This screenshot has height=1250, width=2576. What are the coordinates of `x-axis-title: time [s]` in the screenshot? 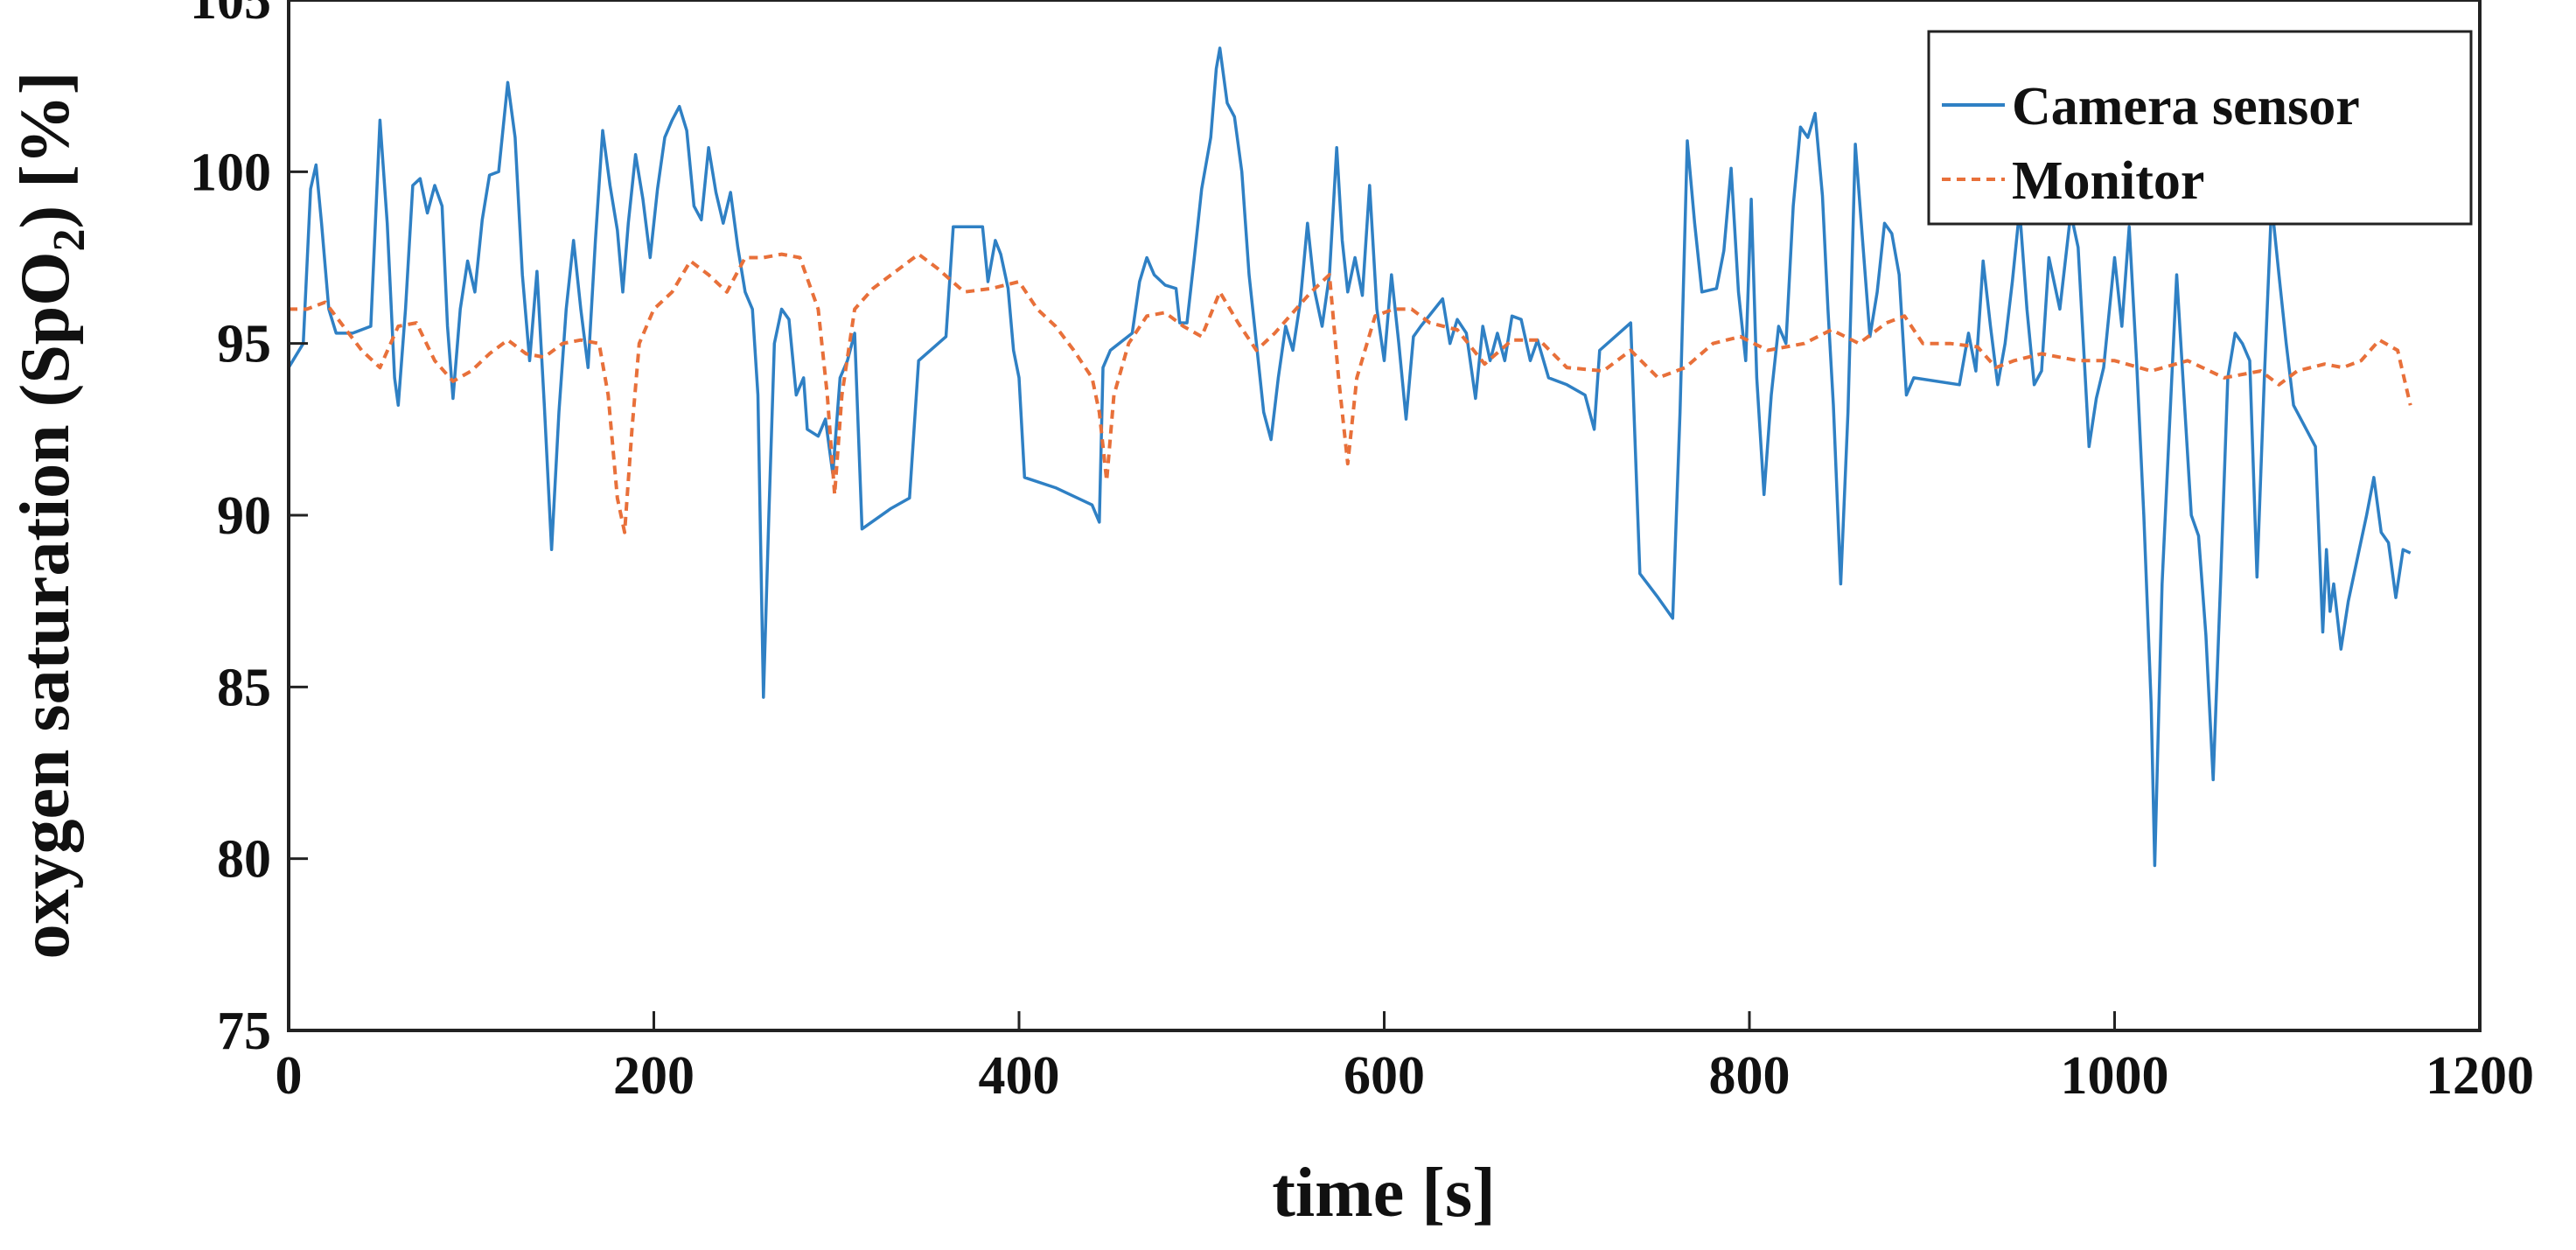 It's located at (1383, 1194).